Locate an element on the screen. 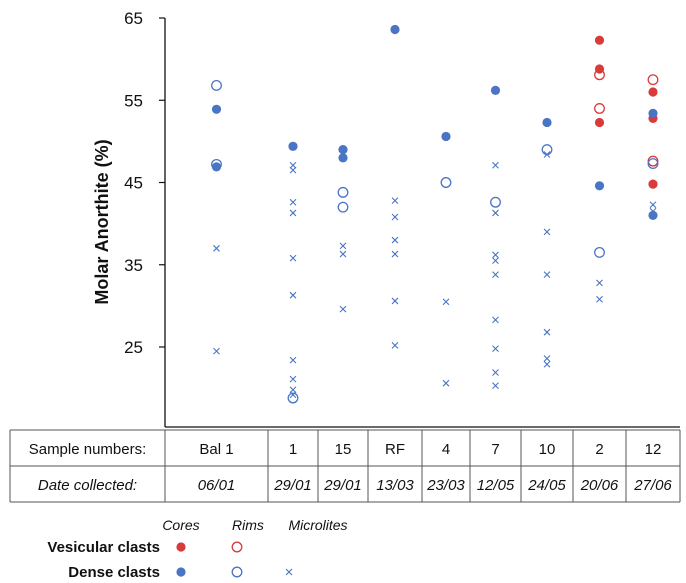  y-tick-label: 45 is located at coordinates (133, 183).